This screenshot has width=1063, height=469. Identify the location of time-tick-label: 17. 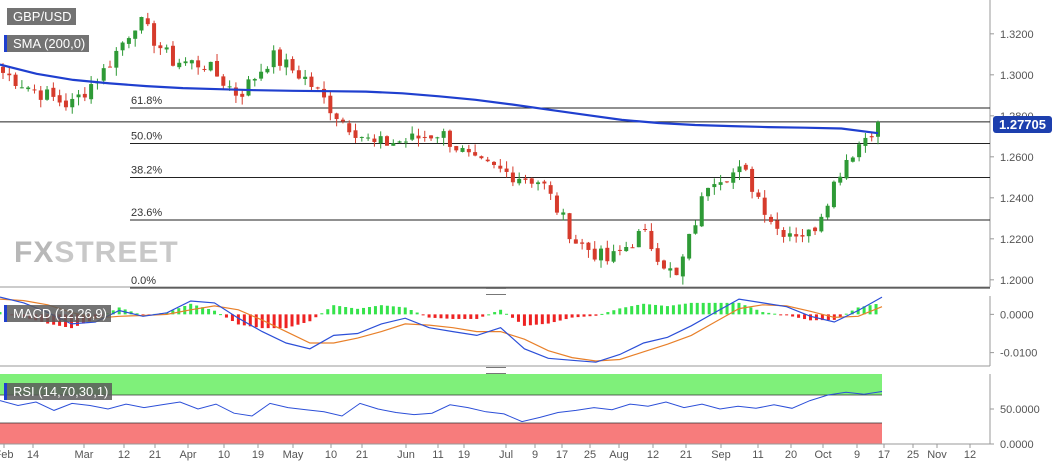
(884, 455).